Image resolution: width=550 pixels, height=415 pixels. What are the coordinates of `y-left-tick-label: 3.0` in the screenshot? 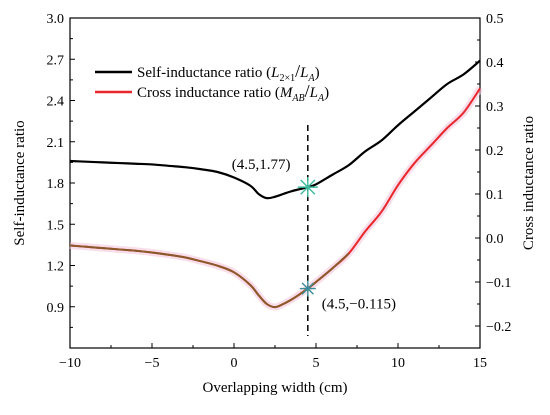 It's located at (56, 19).